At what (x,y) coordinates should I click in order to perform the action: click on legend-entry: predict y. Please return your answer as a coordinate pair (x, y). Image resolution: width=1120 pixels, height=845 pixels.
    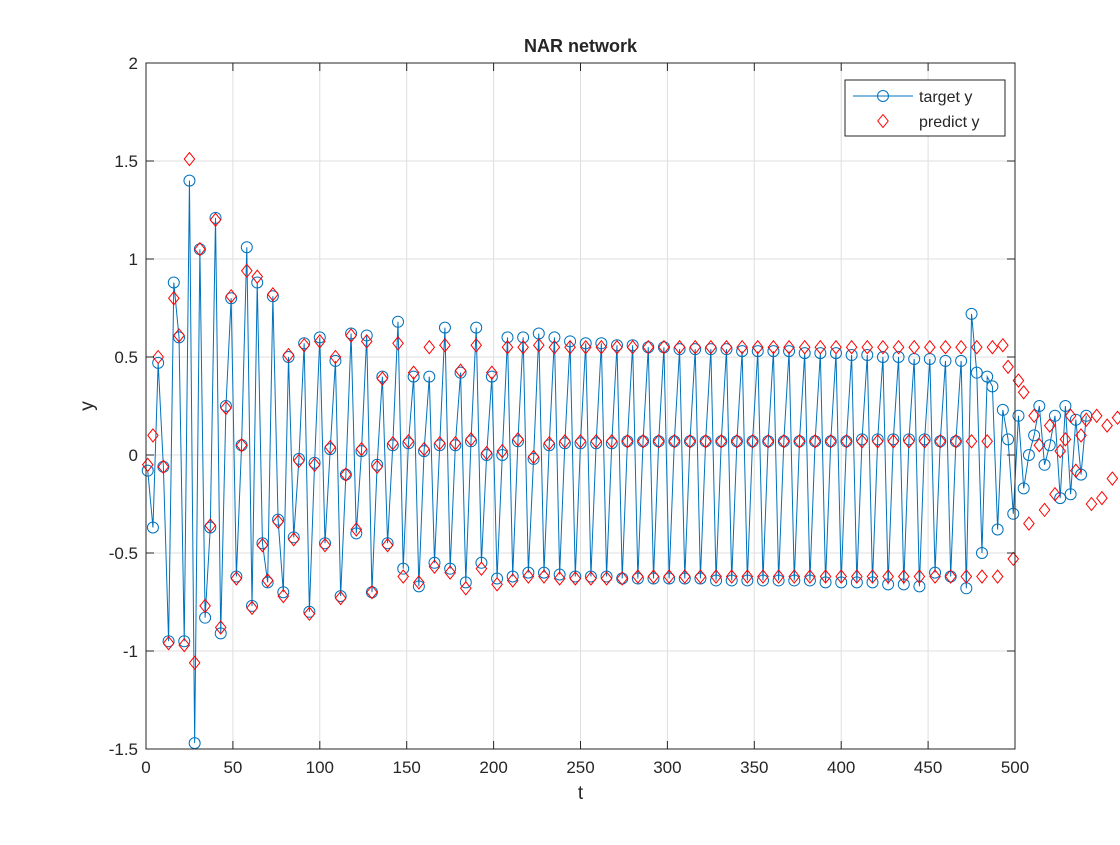
    Looking at the image, I should click on (928, 122).